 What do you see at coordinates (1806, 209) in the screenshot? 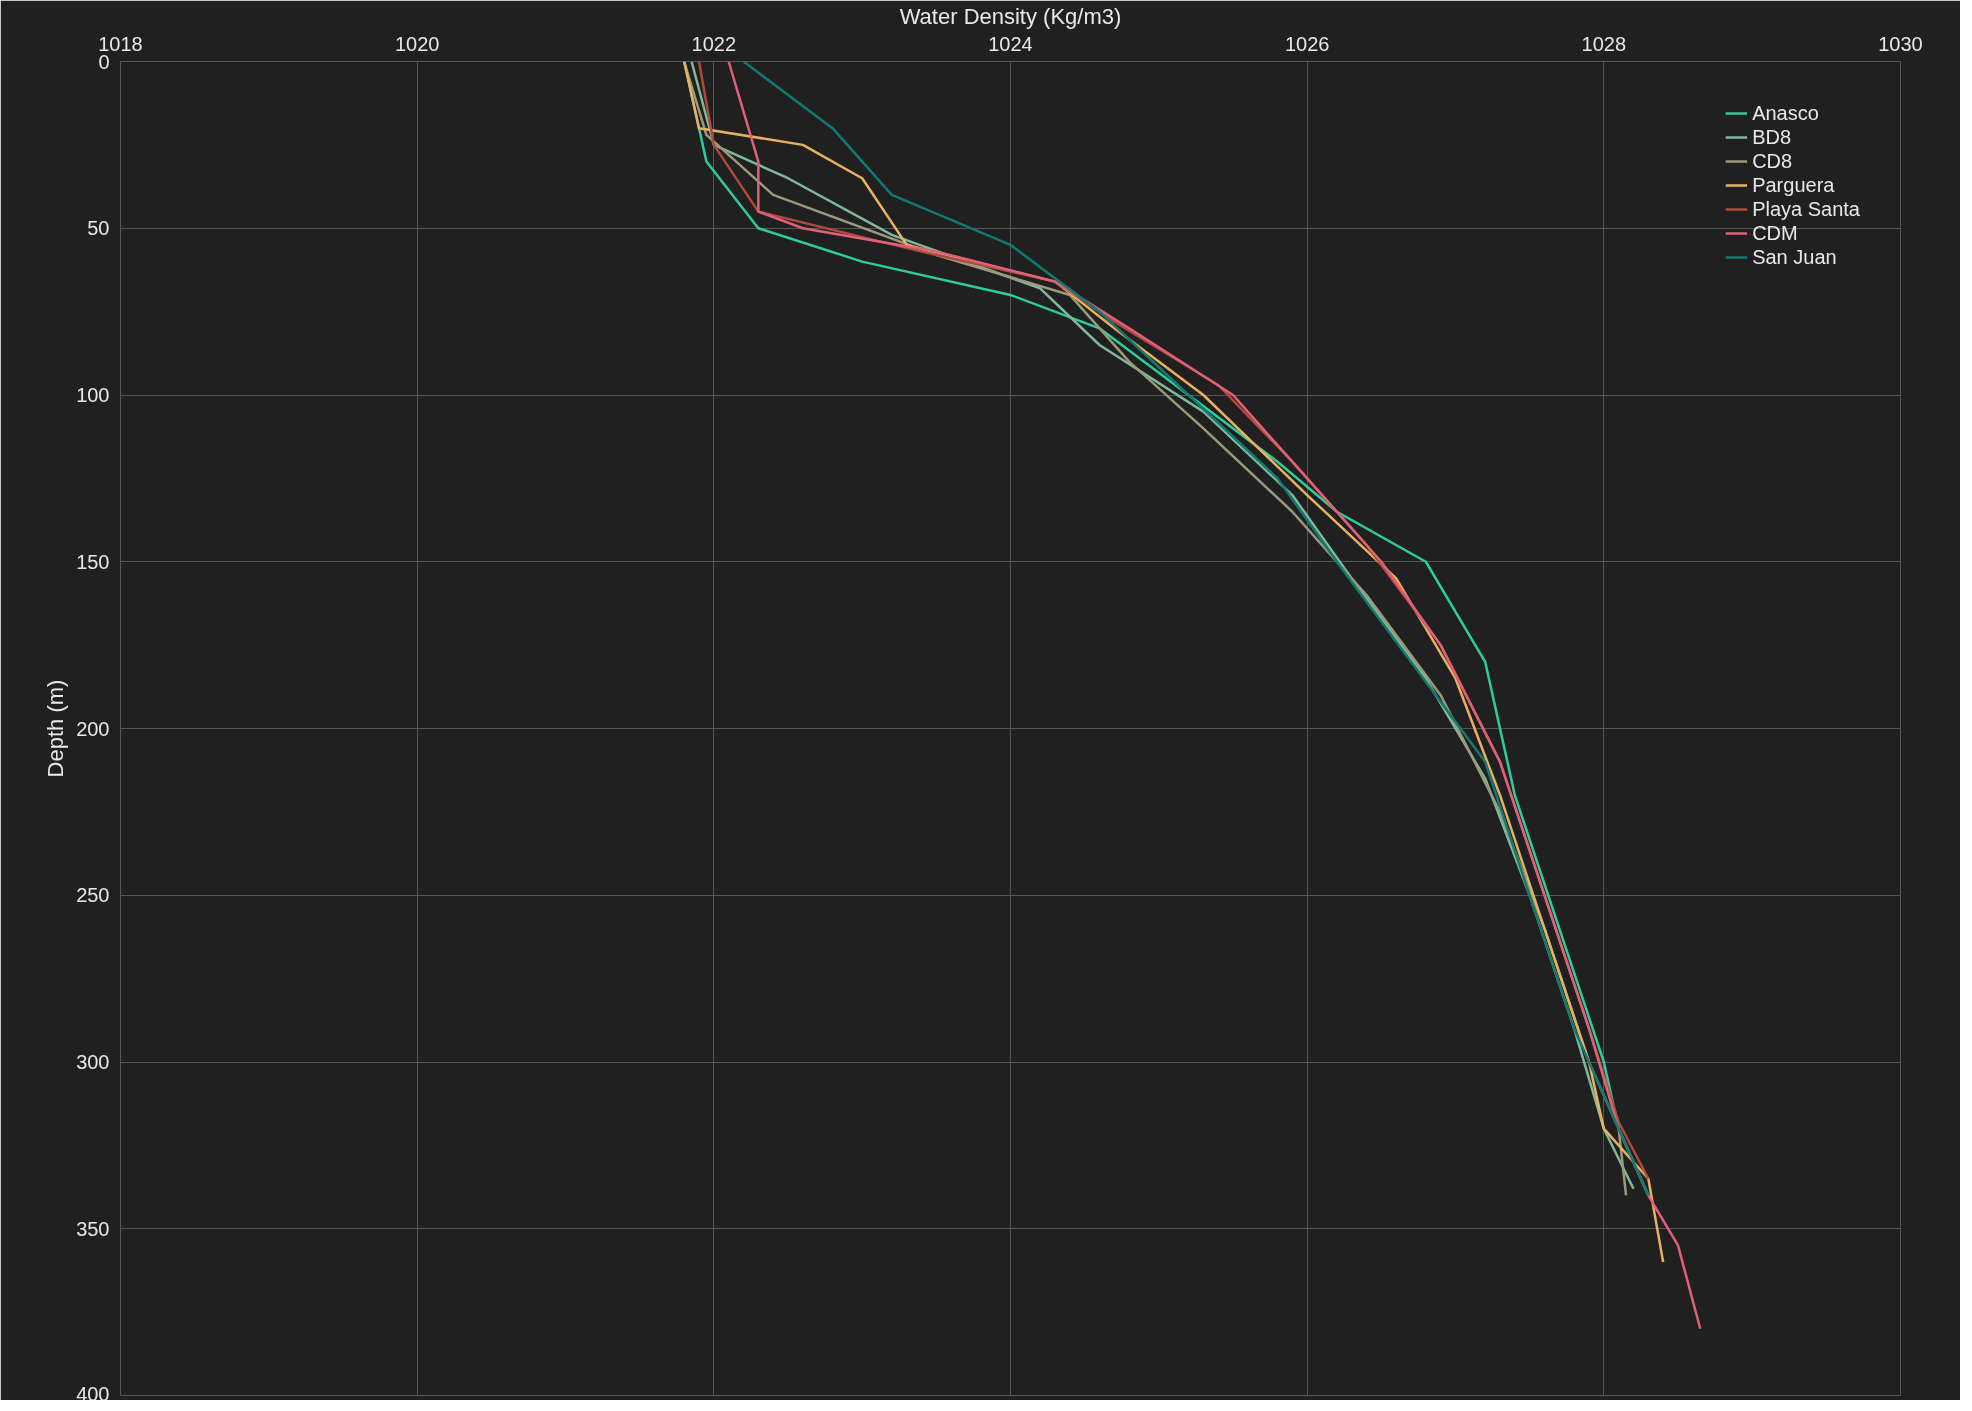
I see `legend-label: Playa Santa` at bounding box center [1806, 209].